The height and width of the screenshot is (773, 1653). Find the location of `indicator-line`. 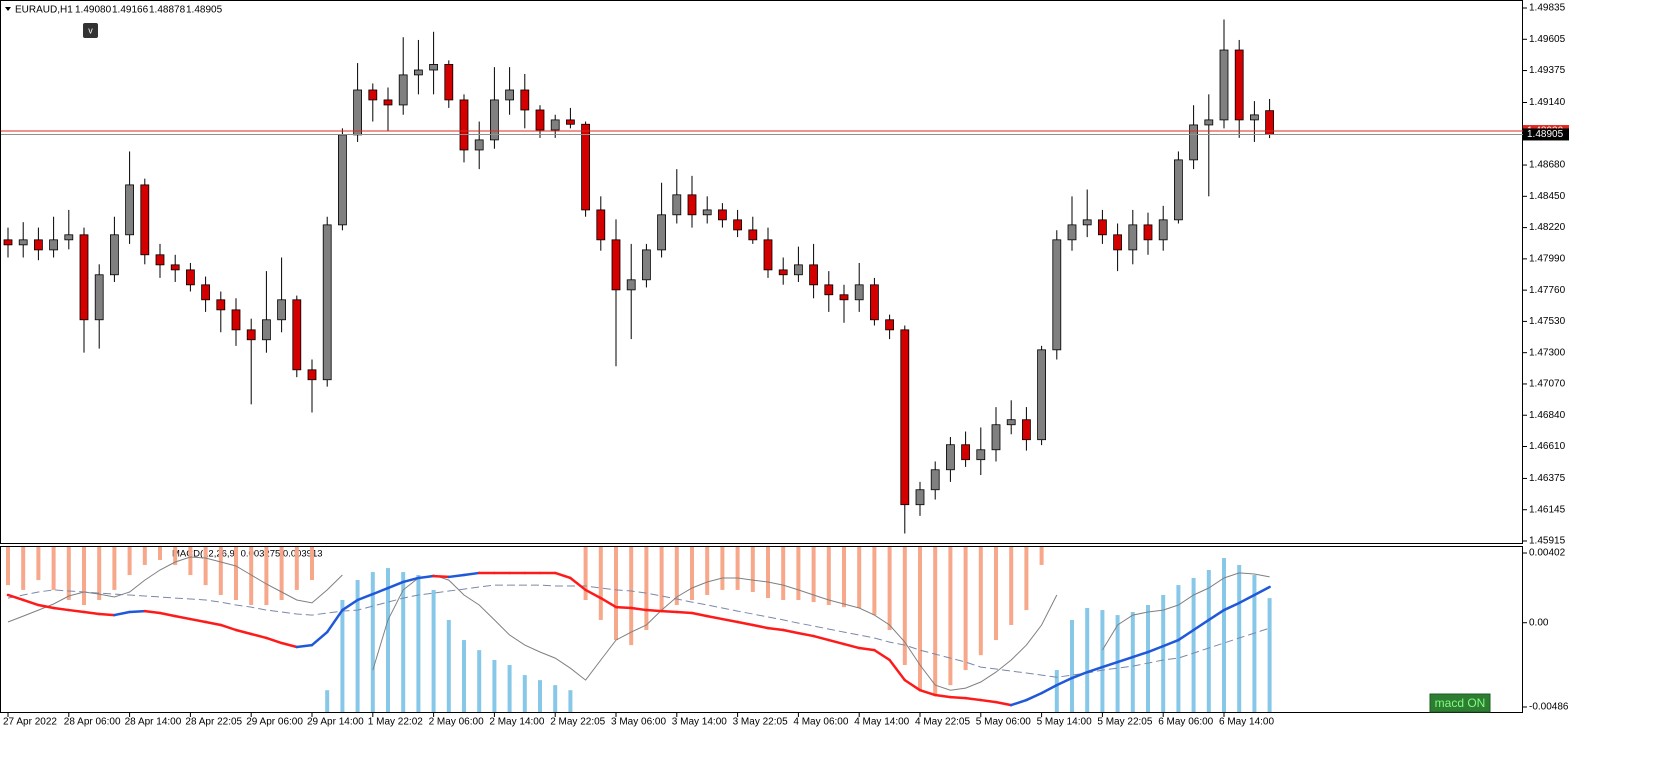

indicator-line is located at coordinates (638, 623).